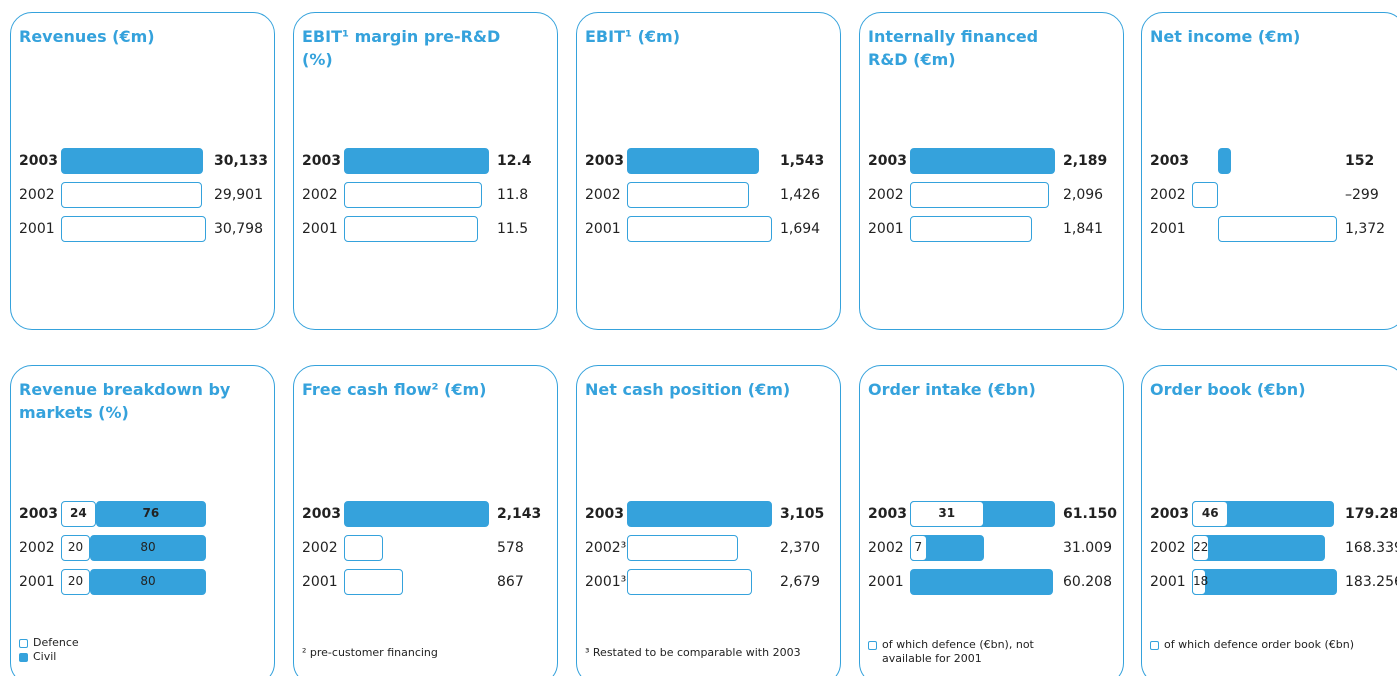 This screenshot has width=1397, height=676. What do you see at coordinates (1083, 195) in the screenshot?
I see `value-label: 2,096` at bounding box center [1083, 195].